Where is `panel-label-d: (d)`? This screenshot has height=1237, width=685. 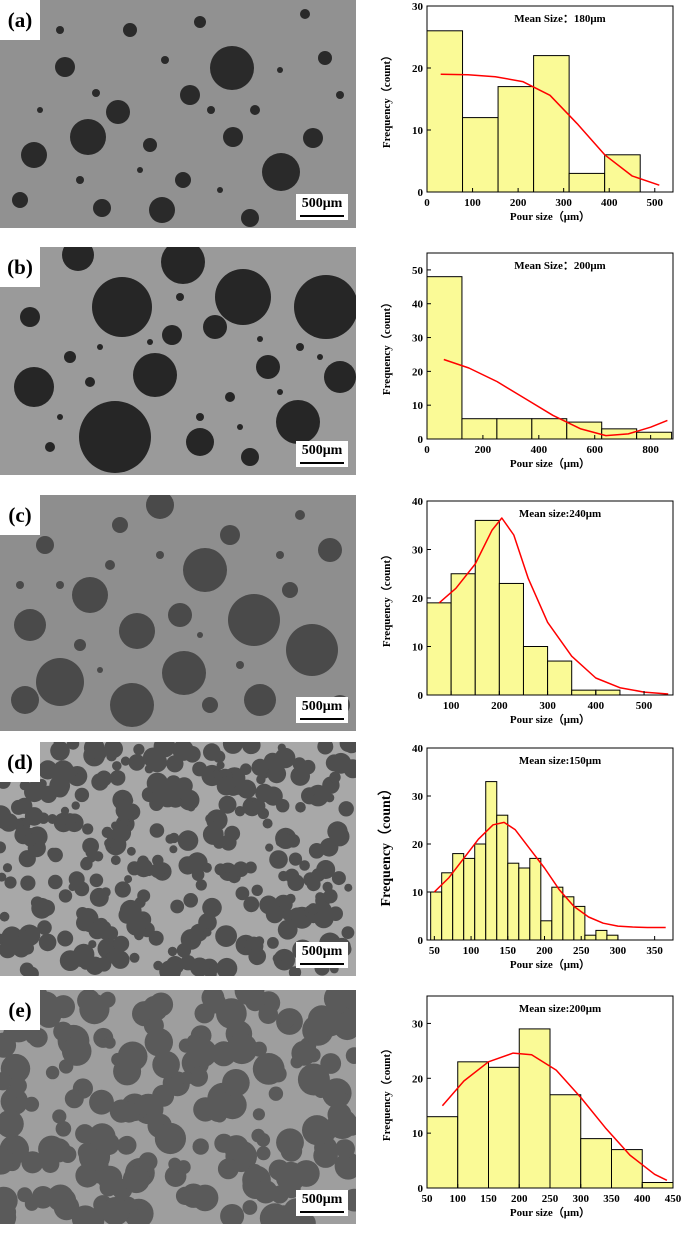
panel-label-d: (d) is located at coordinates (20, 762).